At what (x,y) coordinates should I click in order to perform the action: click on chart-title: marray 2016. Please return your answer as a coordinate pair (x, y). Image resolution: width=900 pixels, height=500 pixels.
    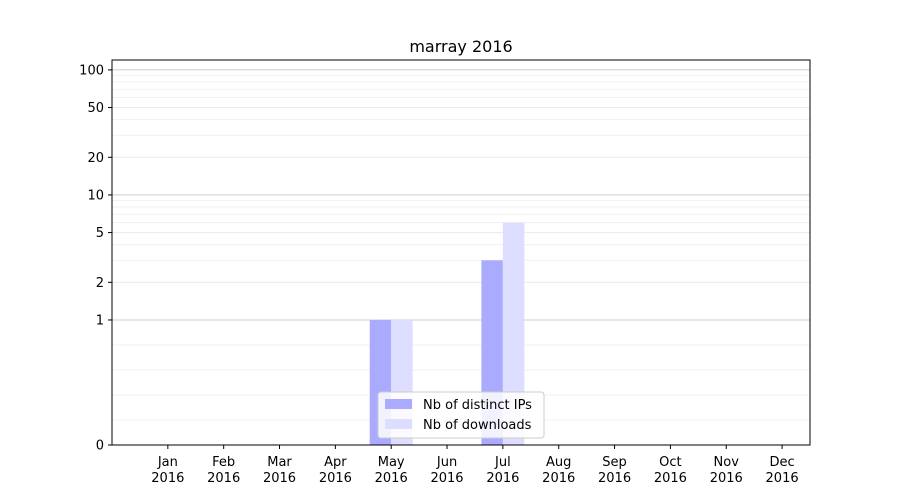
    Looking at the image, I should click on (460, 46).